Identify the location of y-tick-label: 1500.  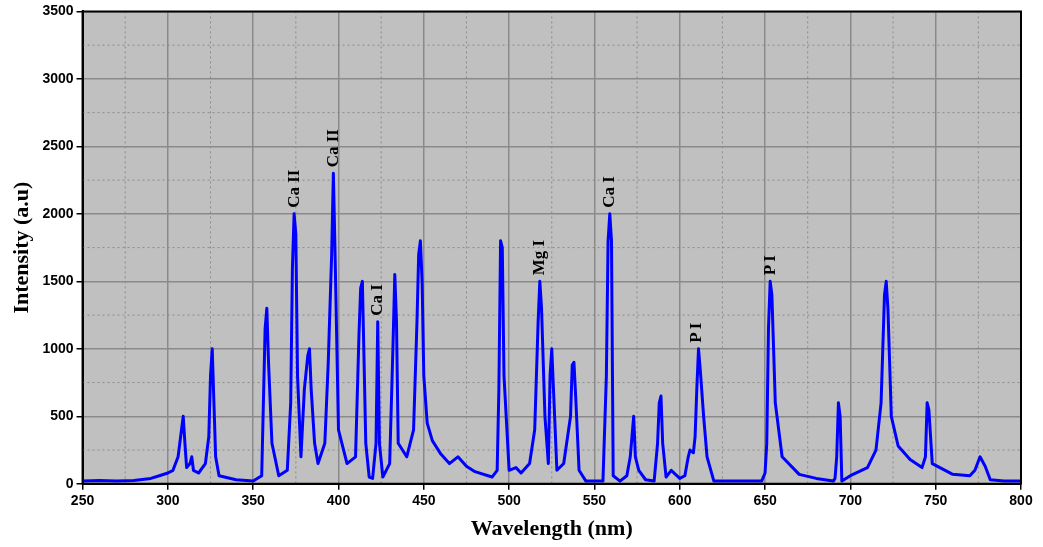
(58, 280).